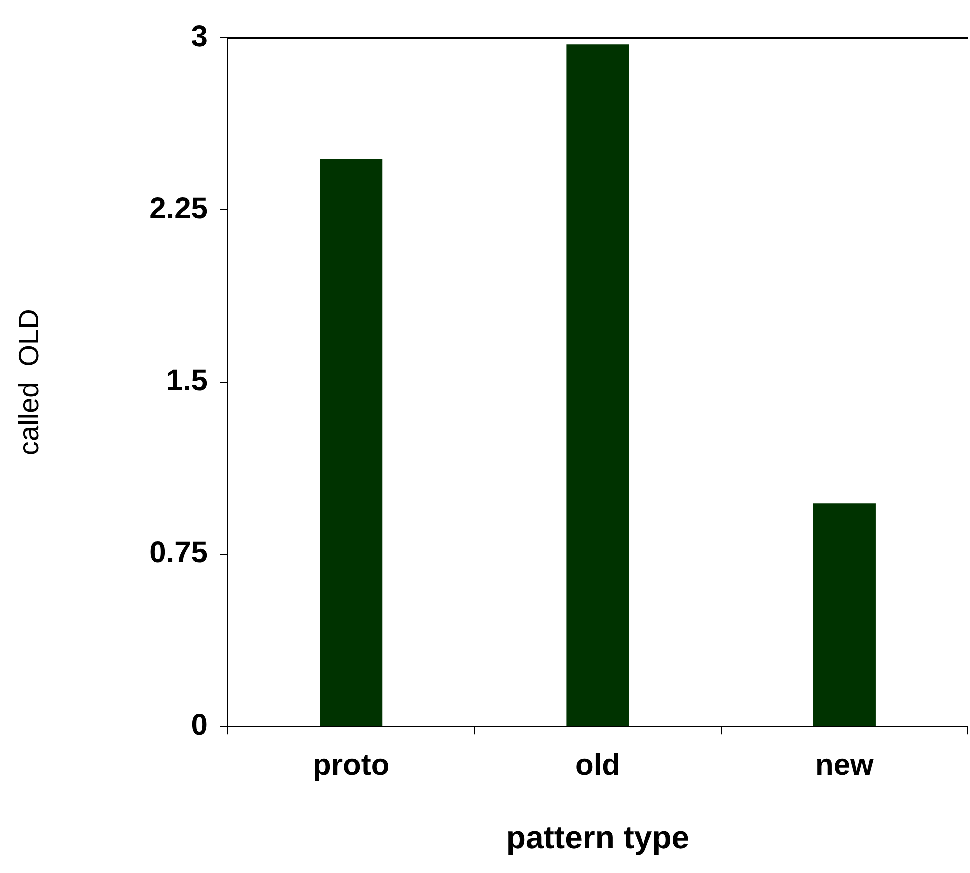 Image resolution: width=970 pixels, height=873 pixels. What do you see at coordinates (187, 381) in the screenshot?
I see `y-tick-label: 1.5` at bounding box center [187, 381].